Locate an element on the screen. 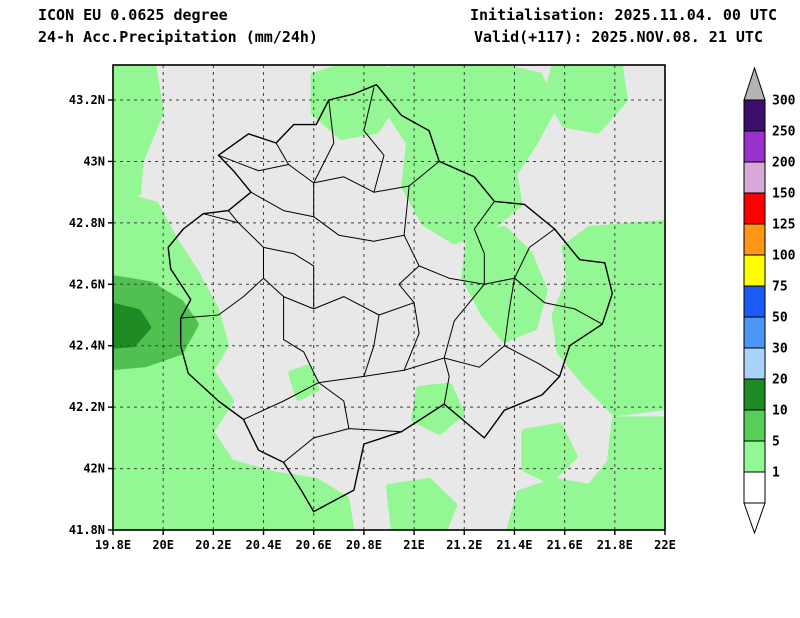 This screenshot has width=800, height=618. colorbar-label-50: 50 is located at coordinates (780, 318).